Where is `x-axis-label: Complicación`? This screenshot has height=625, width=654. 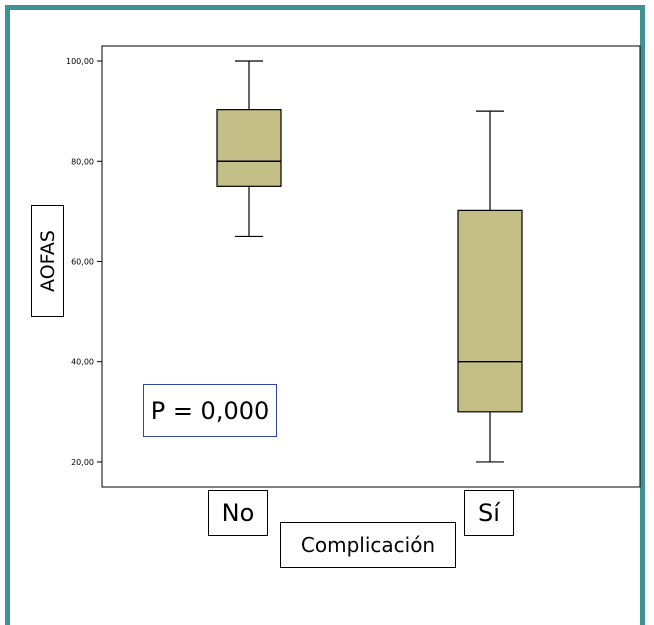 x-axis-label: Complicación is located at coordinates (368, 545).